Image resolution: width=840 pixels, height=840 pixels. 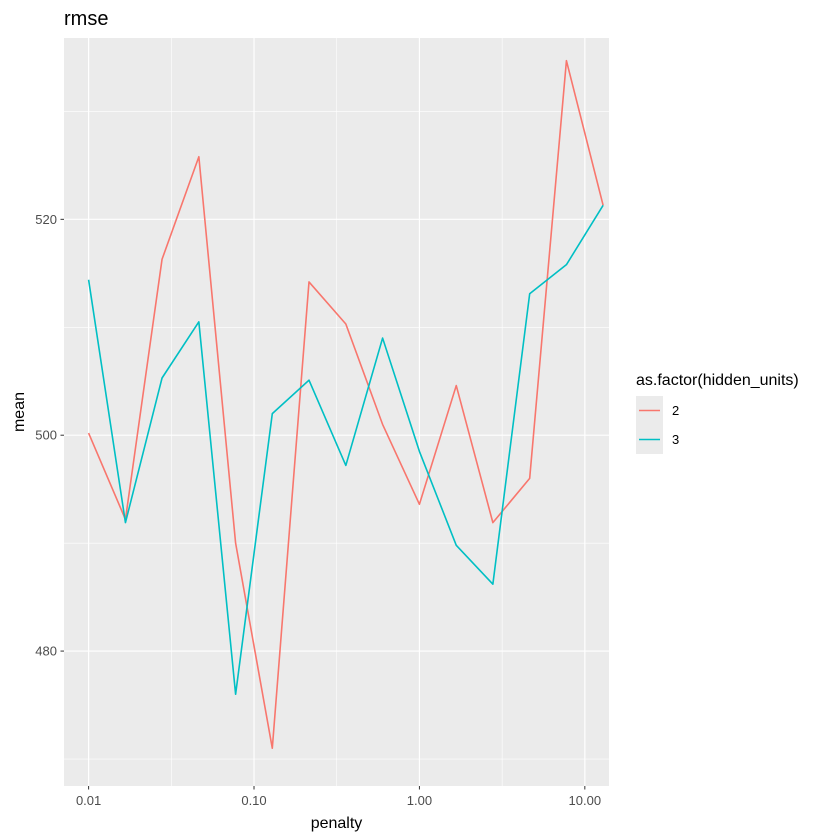 I want to click on y-axis: 480 500 520, so click(x=49, y=435).